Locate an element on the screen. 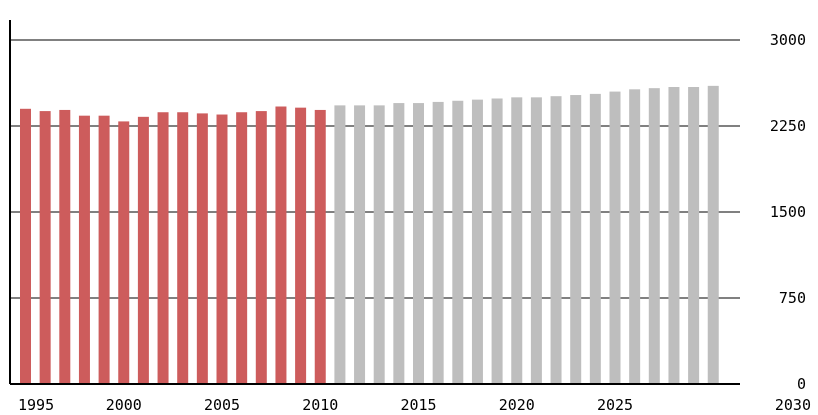 The image size is (818, 415). bar-1995 is located at coordinates (25, 246).